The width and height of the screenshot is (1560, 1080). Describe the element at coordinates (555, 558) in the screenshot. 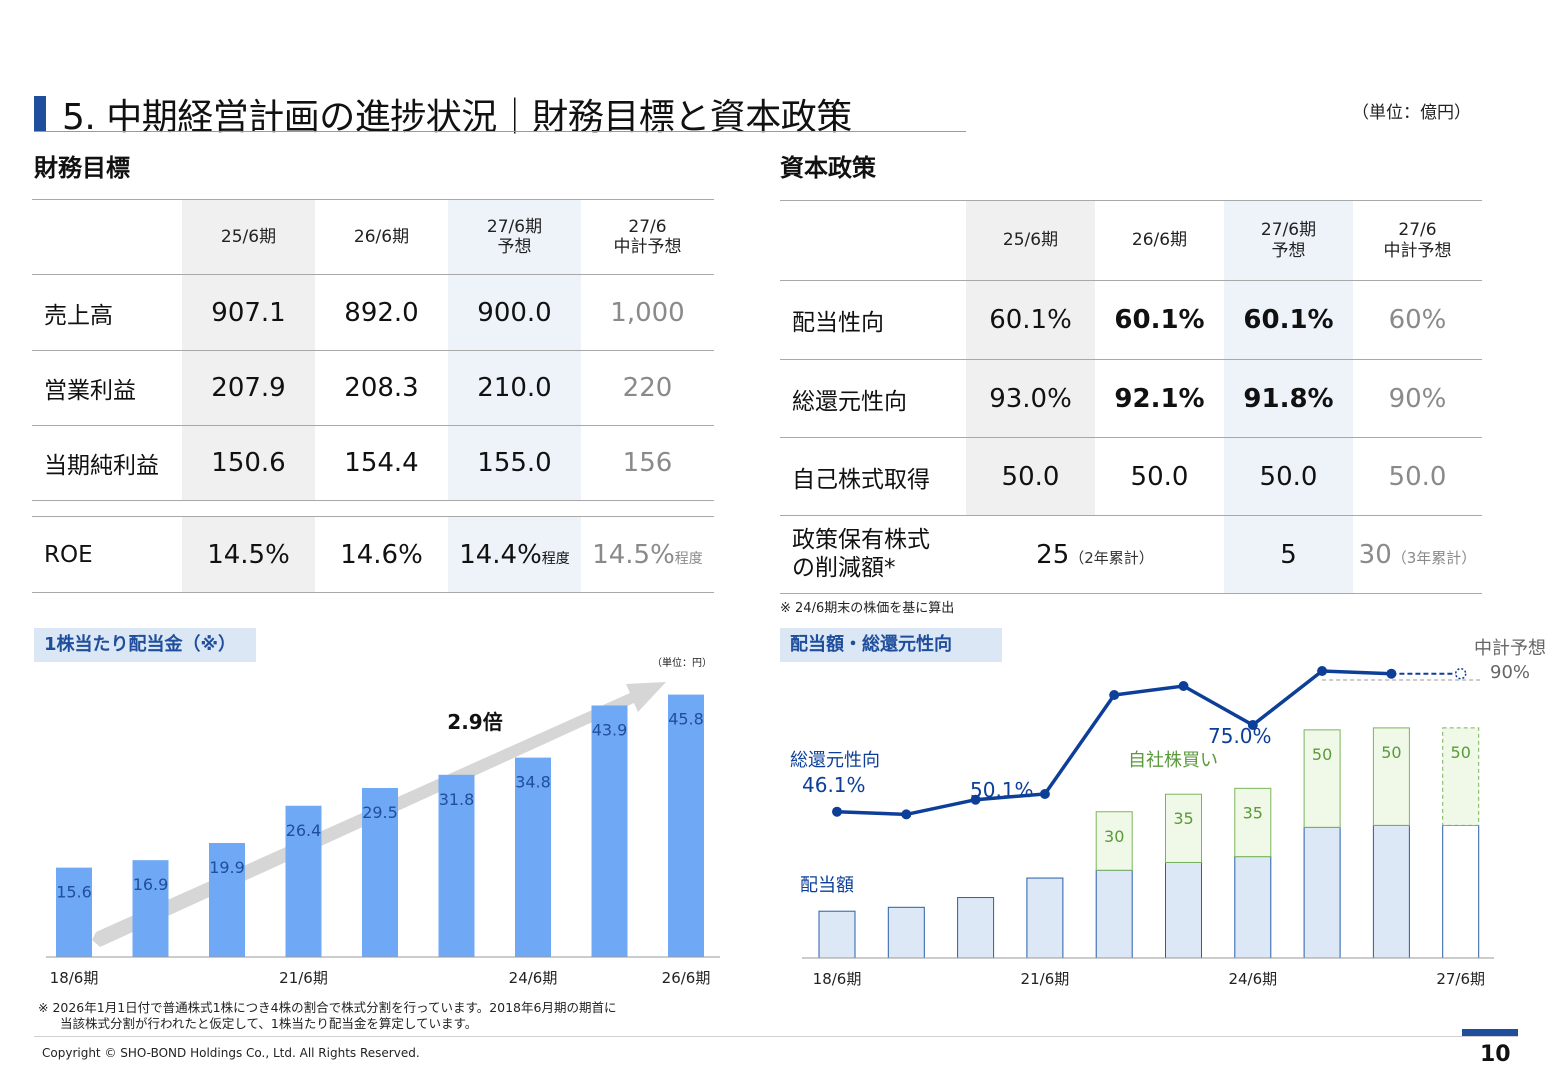

I see `cell-suffix: 程度` at that location.